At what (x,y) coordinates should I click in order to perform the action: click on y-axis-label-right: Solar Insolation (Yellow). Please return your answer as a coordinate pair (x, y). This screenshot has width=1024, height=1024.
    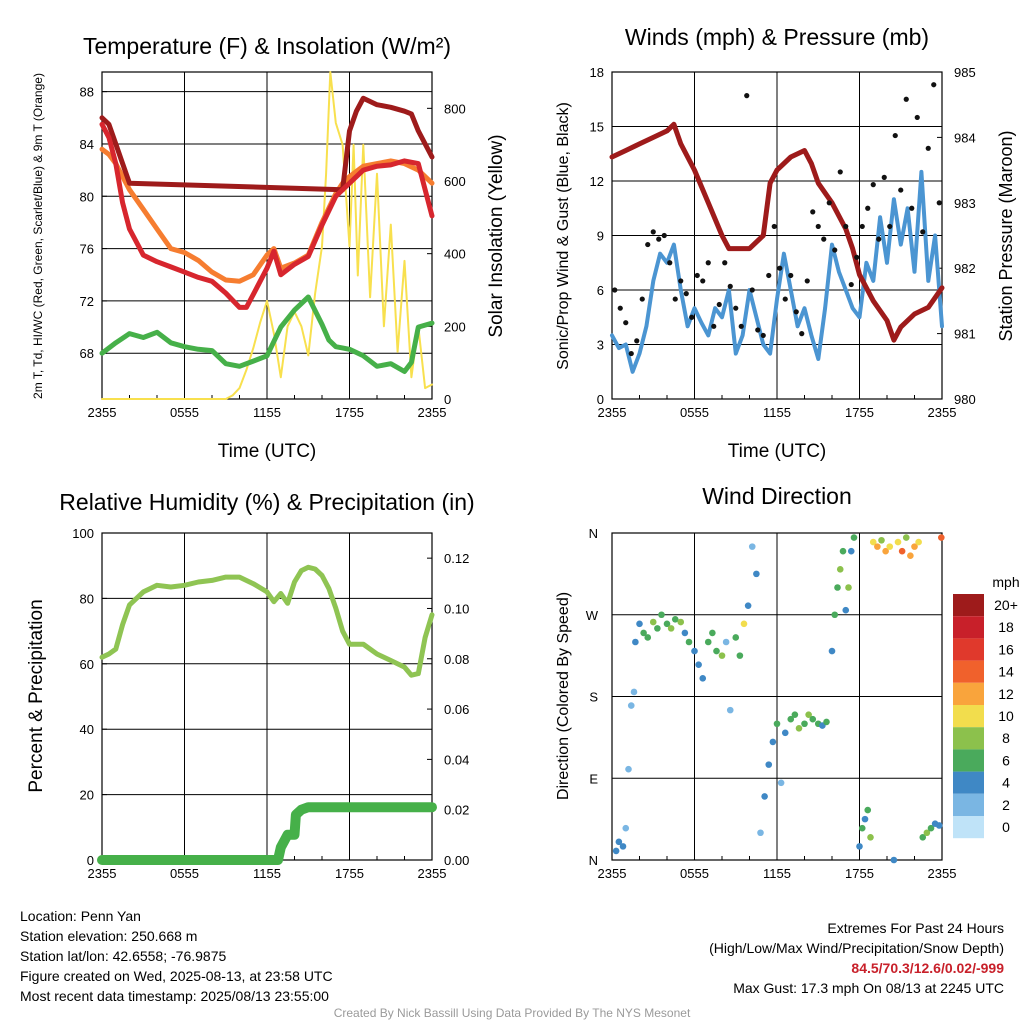
    Looking at the image, I should click on (496, 235).